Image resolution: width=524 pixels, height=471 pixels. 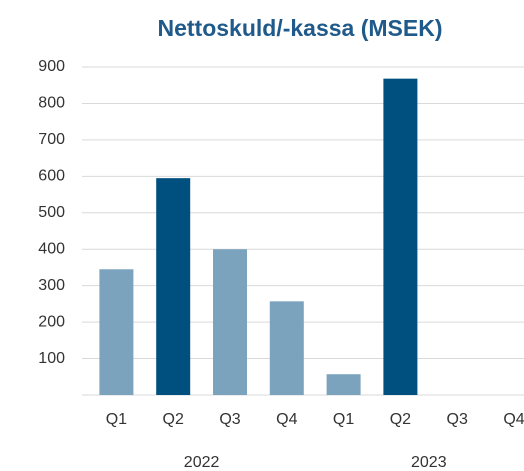 I want to click on y-tick-label: 400, so click(x=51, y=248).